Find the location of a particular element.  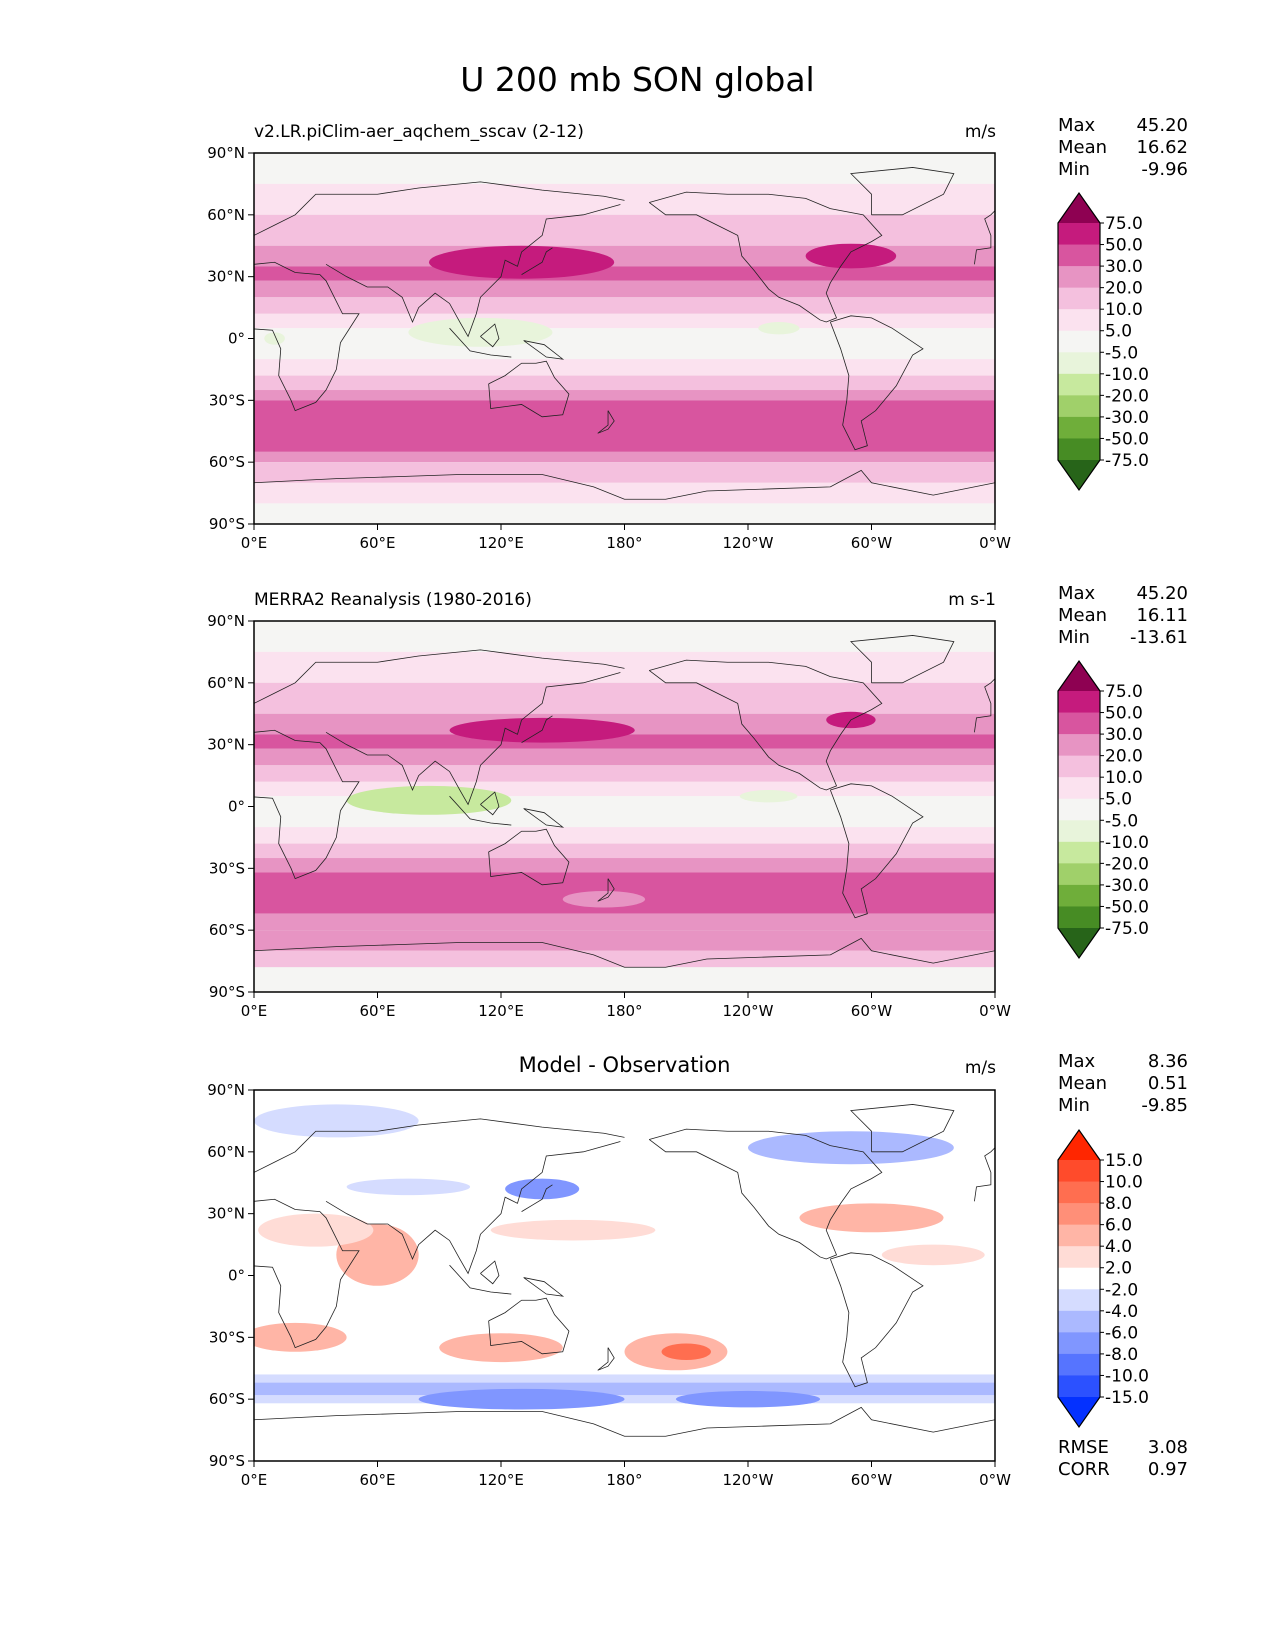

panel-3-stat-rmse: RMSE 3.08 is located at coordinates (1123, 1447).